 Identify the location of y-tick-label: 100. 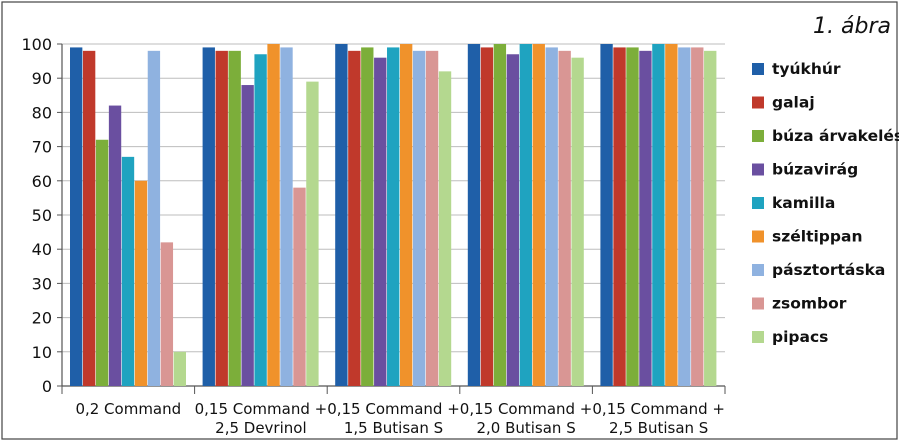
(36, 44).